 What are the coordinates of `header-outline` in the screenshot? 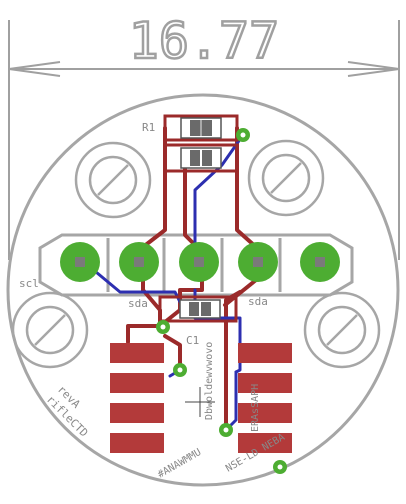 It's located at (196, 265).